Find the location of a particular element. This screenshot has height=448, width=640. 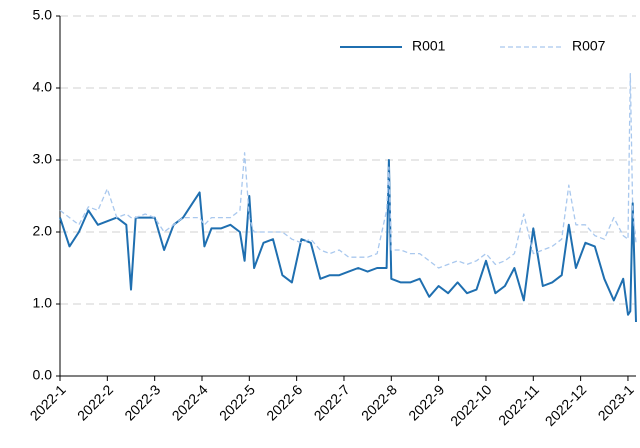

legend-label: R007 is located at coordinates (589, 46).